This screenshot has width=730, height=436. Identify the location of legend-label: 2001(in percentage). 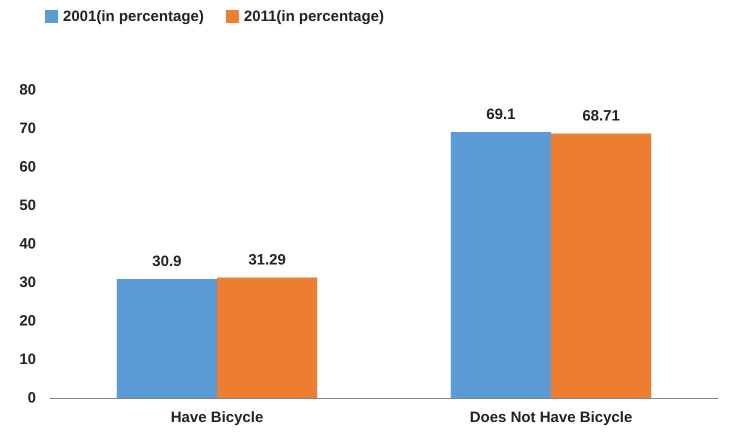
(133, 16).